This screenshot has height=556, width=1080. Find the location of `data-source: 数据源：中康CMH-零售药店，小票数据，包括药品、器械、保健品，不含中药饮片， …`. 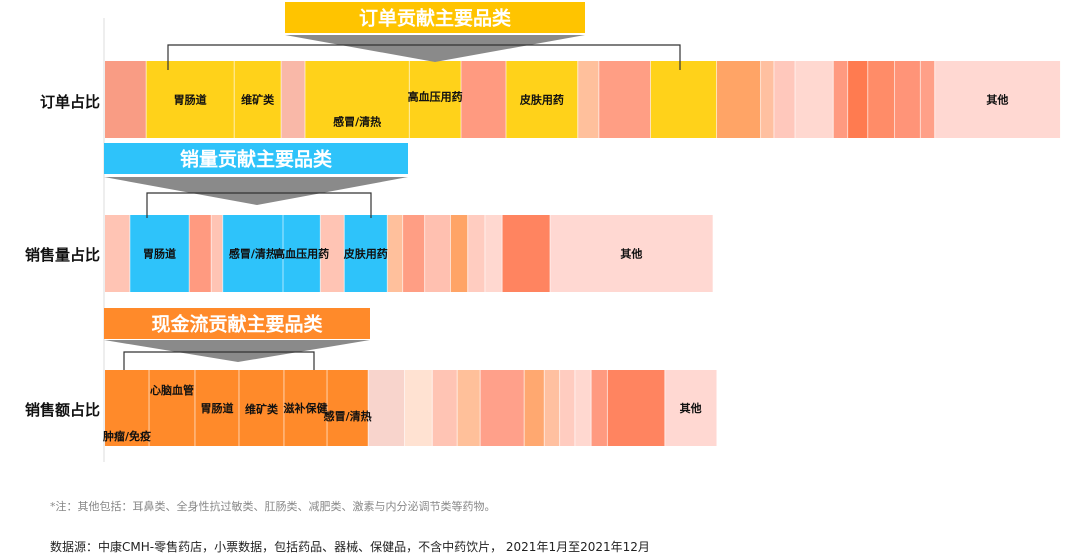

data-source: 数据源：中康CMH-零售药店，小票数据，包括药品、器械、保健品，不含中药饮片， … is located at coordinates (350, 547).